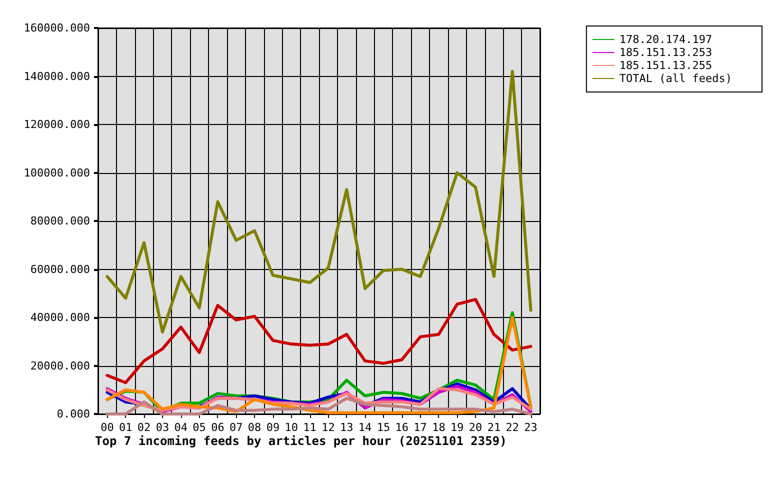  What do you see at coordinates (57, 173) in the screenshot?
I see `y-tick-label: 100000.000` at bounding box center [57, 173].